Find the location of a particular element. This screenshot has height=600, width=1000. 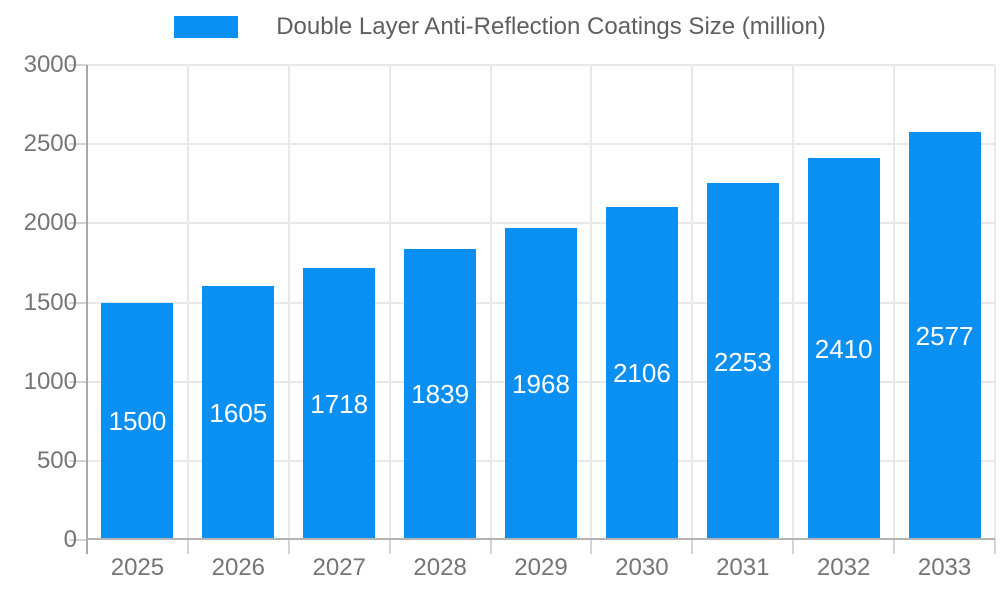

bar-2027 is located at coordinates (339, 403).